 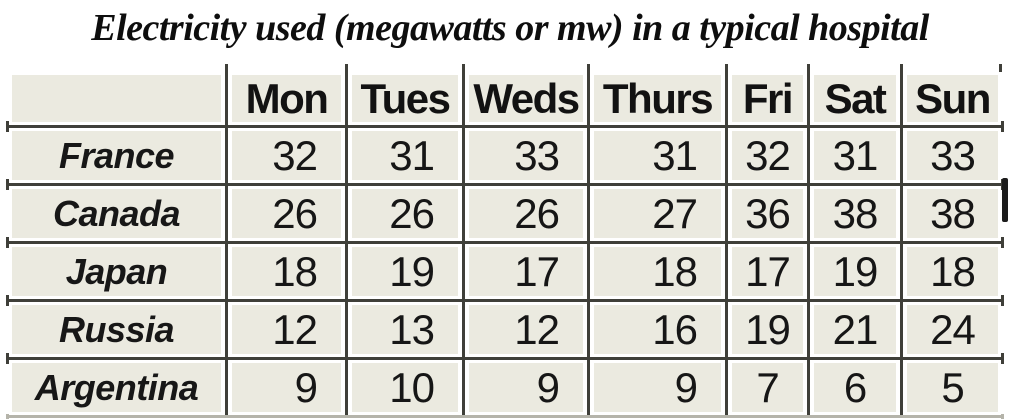 I want to click on value: 12, so click(x=526, y=329).